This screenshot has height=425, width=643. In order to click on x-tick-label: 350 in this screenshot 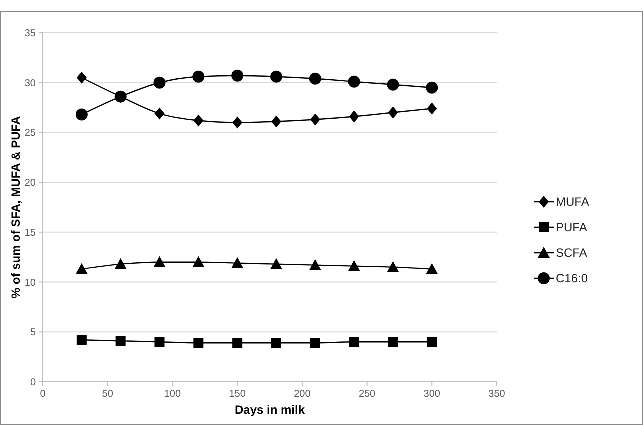, I will do `click(497, 394)`.